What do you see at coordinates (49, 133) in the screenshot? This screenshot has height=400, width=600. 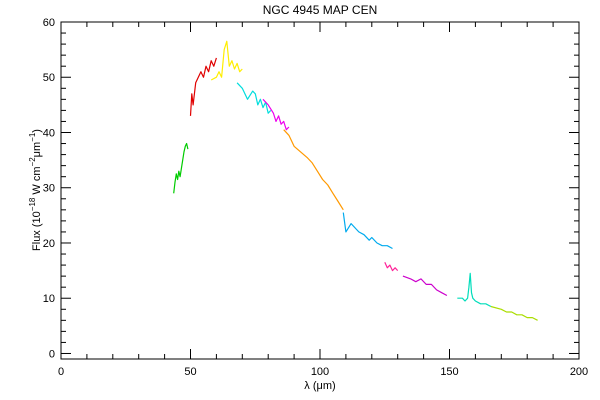 I see `y-tick-label: 40` at bounding box center [49, 133].